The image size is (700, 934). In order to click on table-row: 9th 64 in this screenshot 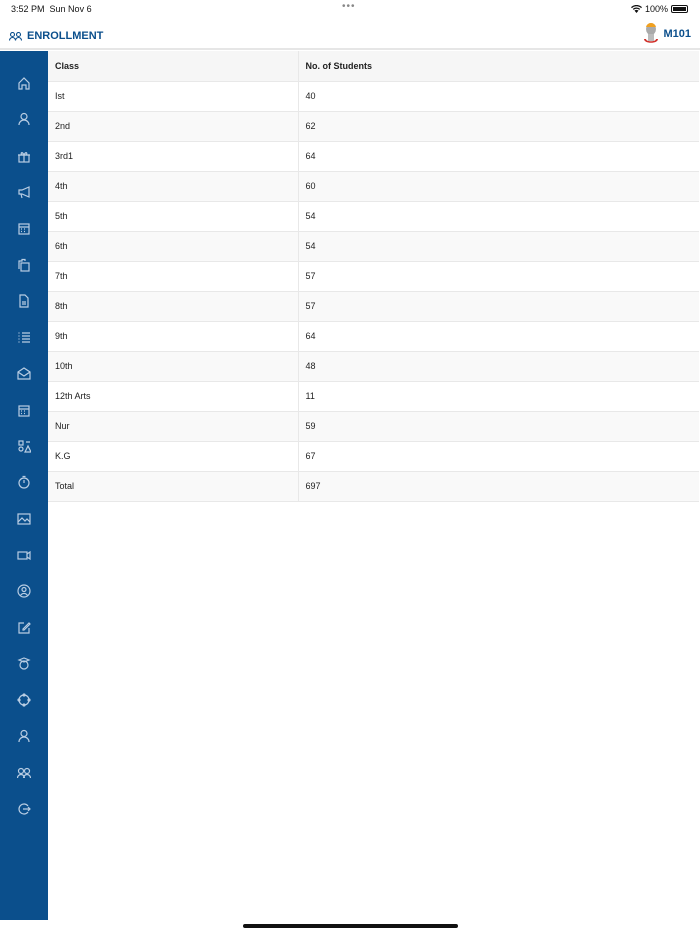, I will do `click(373, 336)`.